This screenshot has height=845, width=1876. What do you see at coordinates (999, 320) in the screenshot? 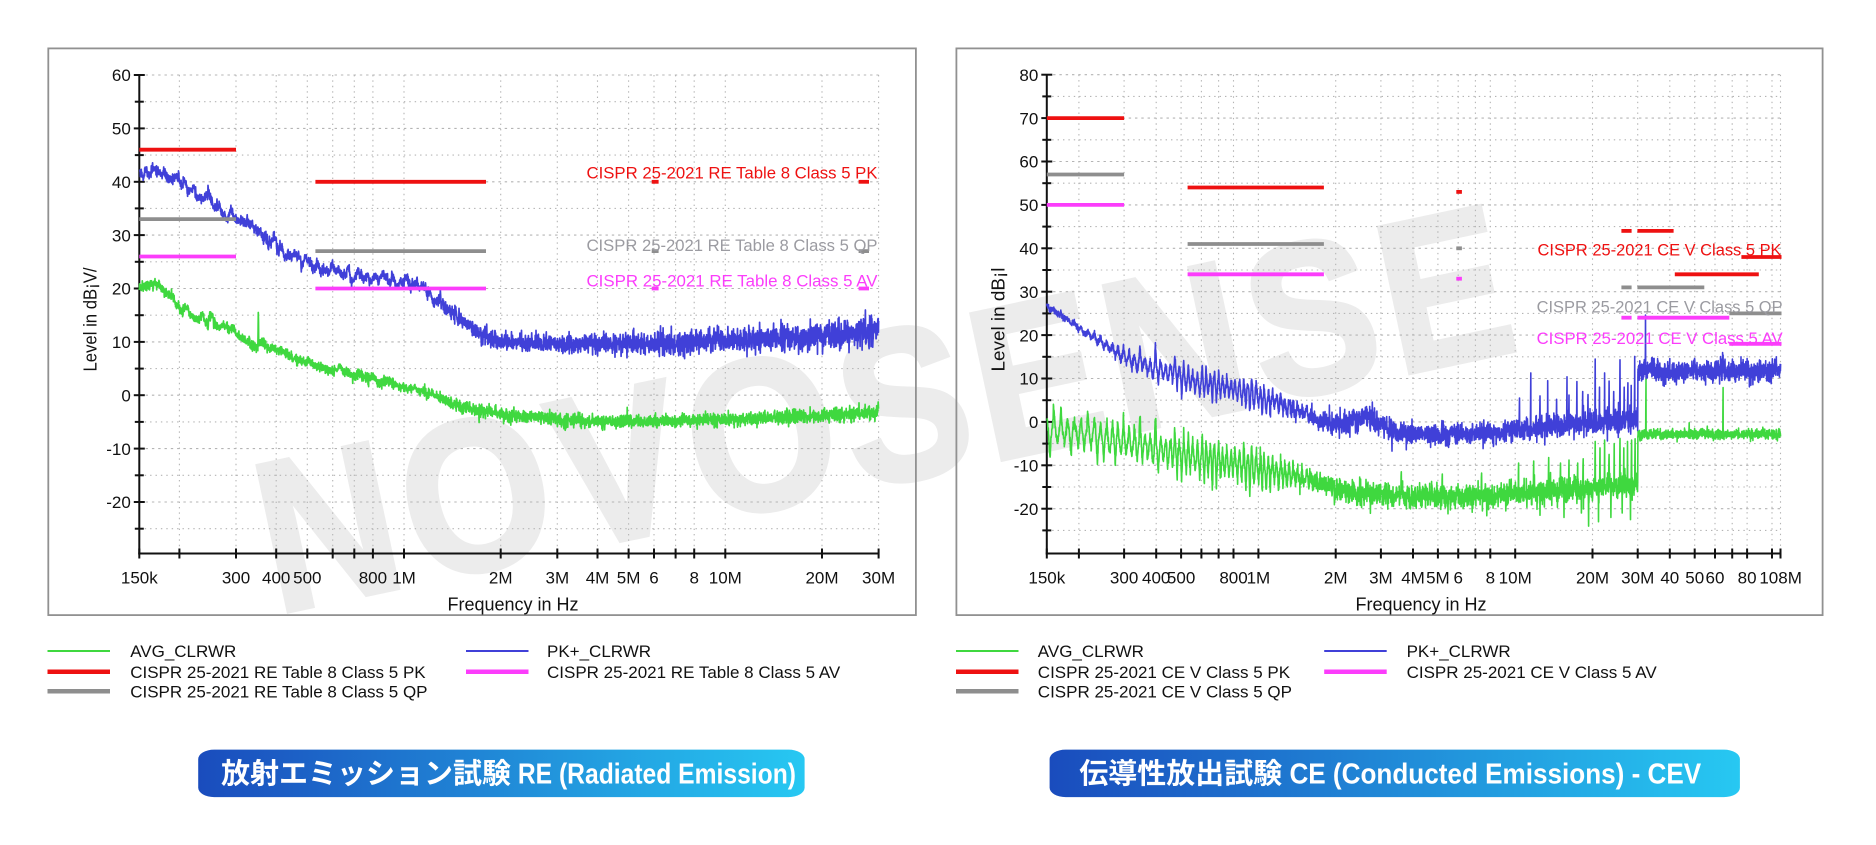
I see `svg-text: Level in dB¡l` at bounding box center [999, 320].